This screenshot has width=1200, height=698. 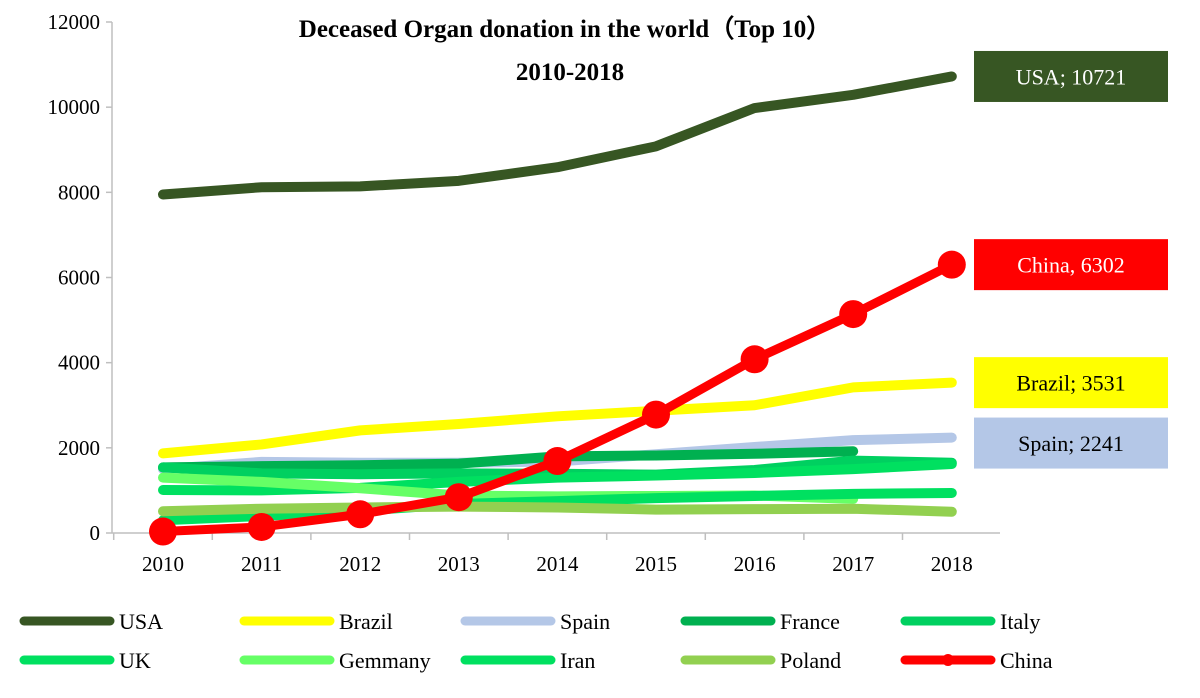 I want to click on x-tick-label: 2015, so click(x=656, y=564).